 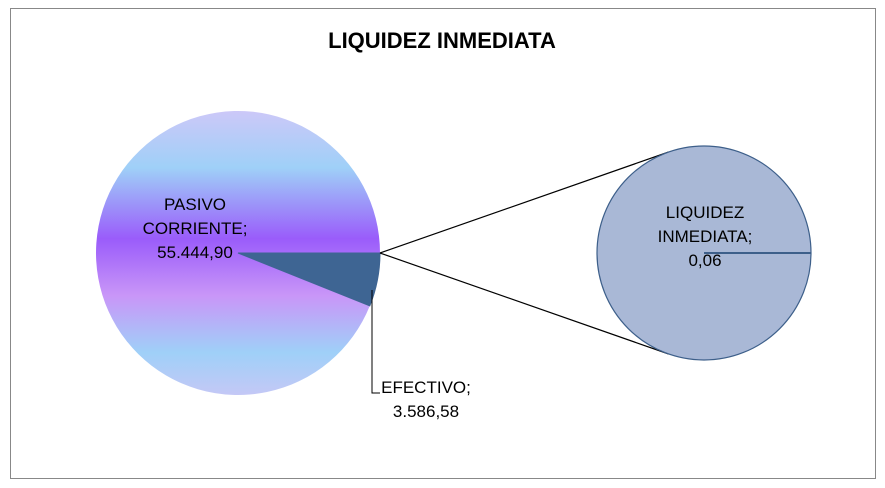 I want to click on data-label: LIQUIDEZ INMEDIATA; 0,06, so click(x=705, y=237).